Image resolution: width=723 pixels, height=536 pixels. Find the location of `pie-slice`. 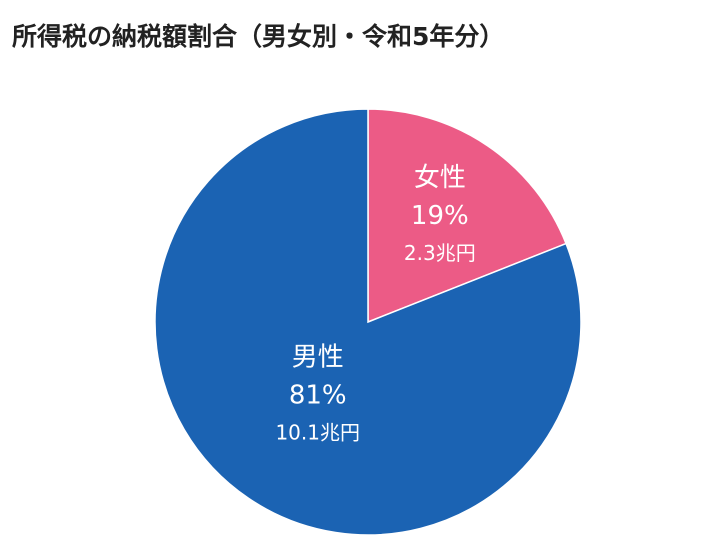

pie-slice is located at coordinates (467, 216).